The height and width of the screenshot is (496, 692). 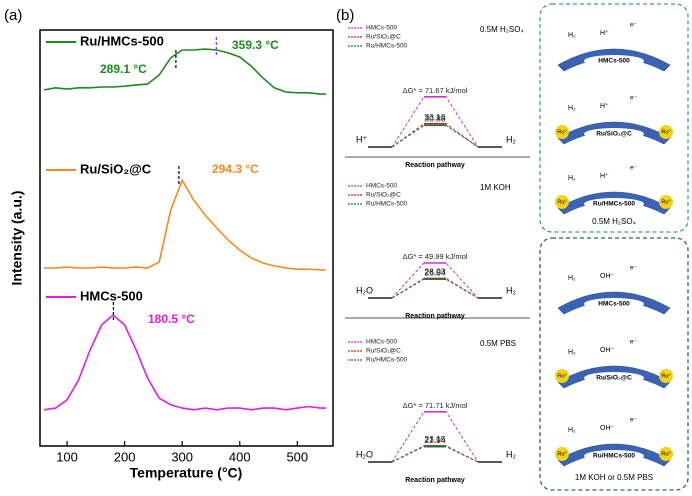 What do you see at coordinates (13, 15) in the screenshot?
I see `panel-label: (a)` at bounding box center [13, 15].